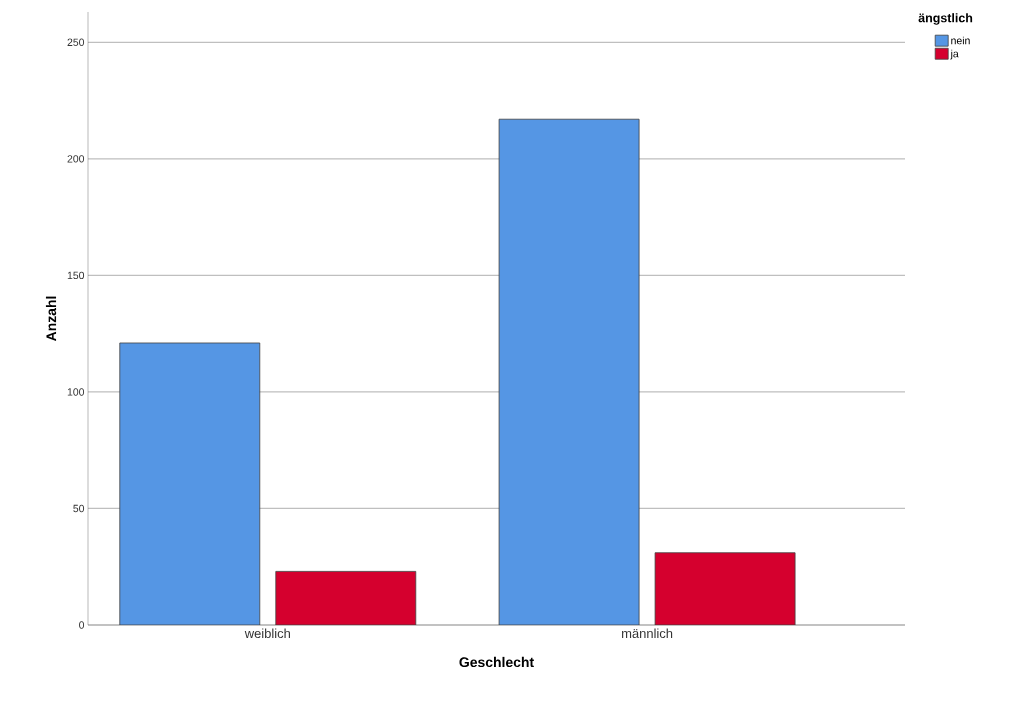  Describe the element at coordinates (76, 42) in the screenshot. I see `y-tick-label: 250` at that location.